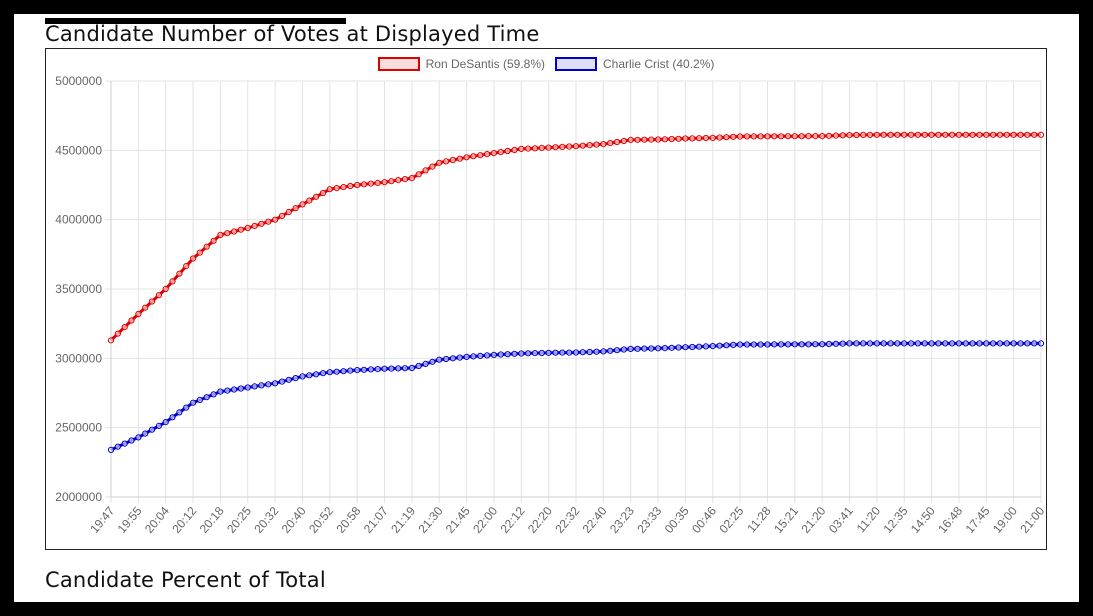  What do you see at coordinates (157, 520) in the screenshot?
I see `x-tick-label: 20:04` at bounding box center [157, 520].